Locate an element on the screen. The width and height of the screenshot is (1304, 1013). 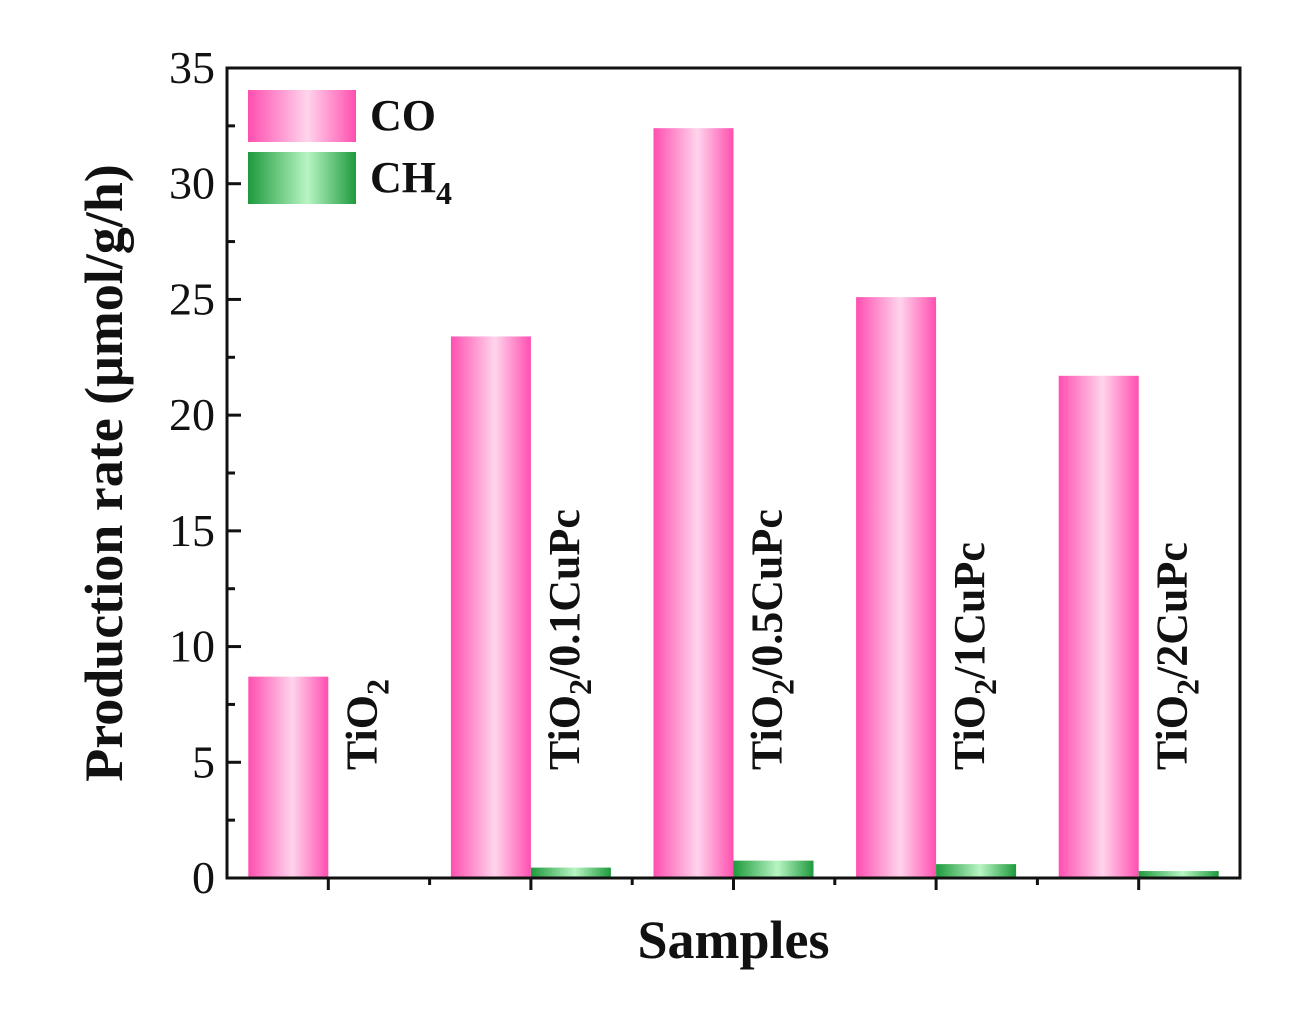
y-tick-label: 10 is located at coordinates (192, 646).